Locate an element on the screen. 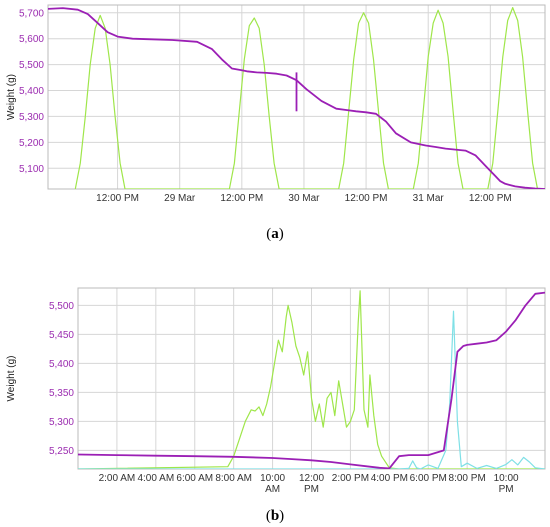 The image size is (550, 527). chart-0-ylabel: Weight (g) is located at coordinates (11, 97).